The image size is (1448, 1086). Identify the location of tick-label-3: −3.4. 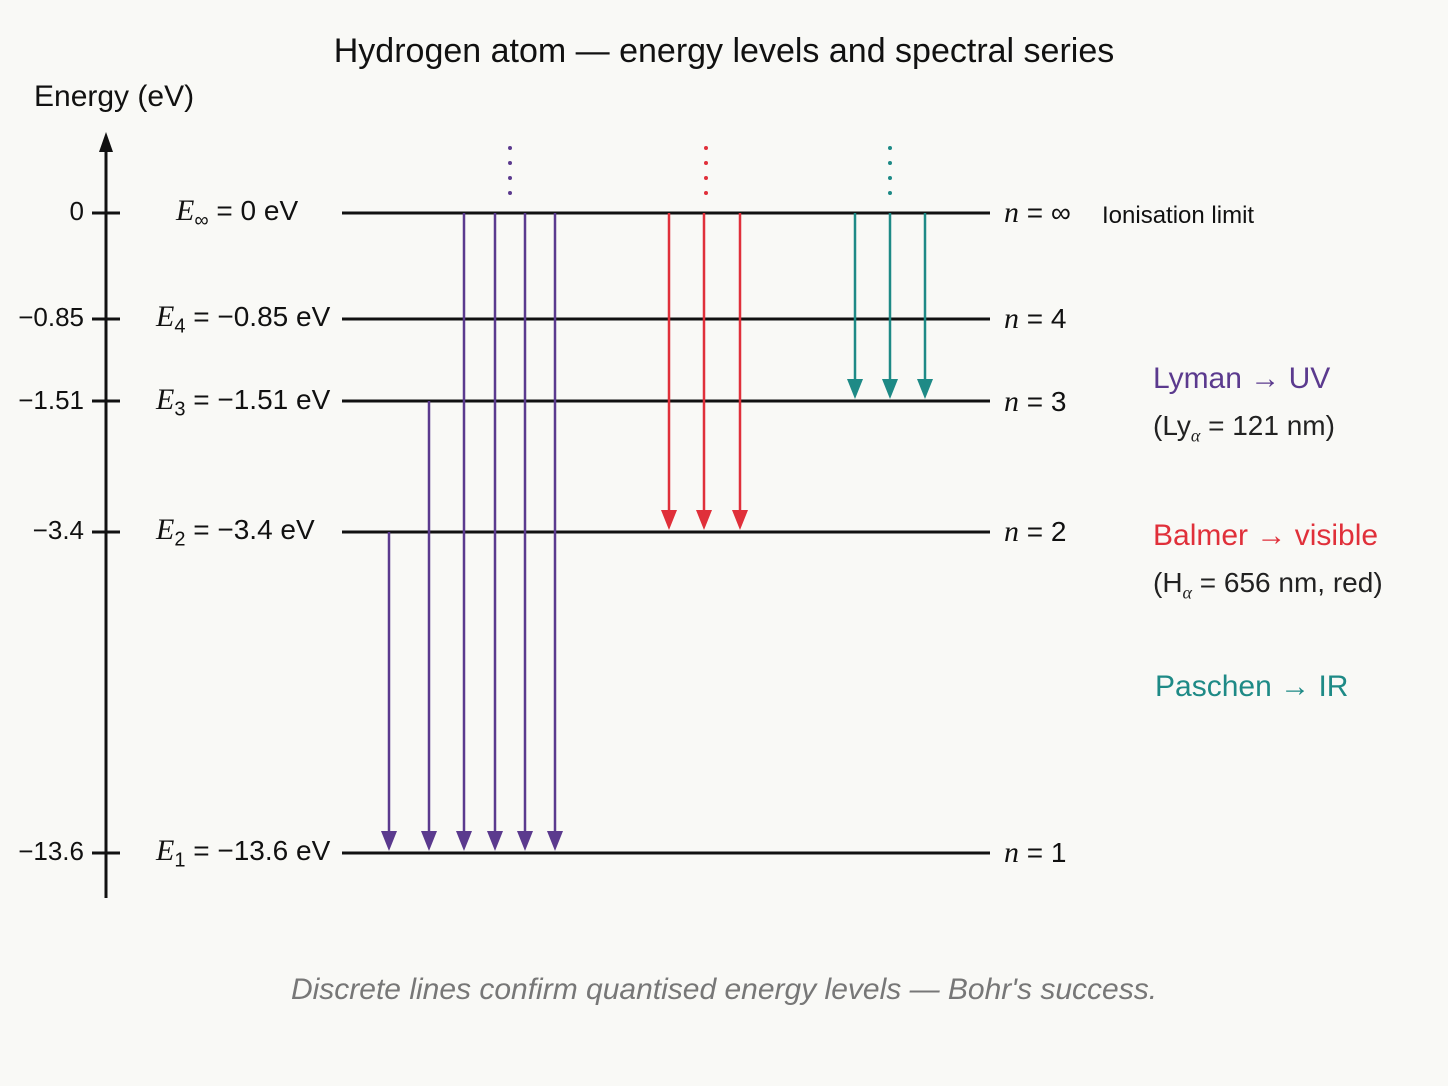
(58, 530).